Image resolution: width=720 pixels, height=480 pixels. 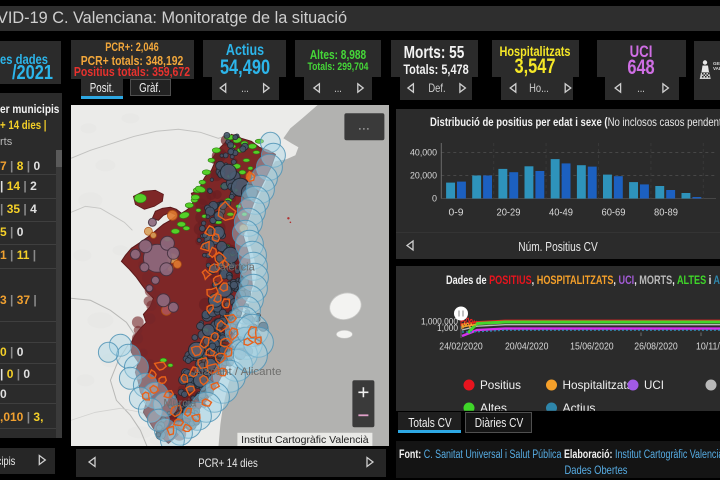 What do you see at coordinates (423, 153) in the screenshot?
I see `svg-text: 40,000` at bounding box center [423, 153].